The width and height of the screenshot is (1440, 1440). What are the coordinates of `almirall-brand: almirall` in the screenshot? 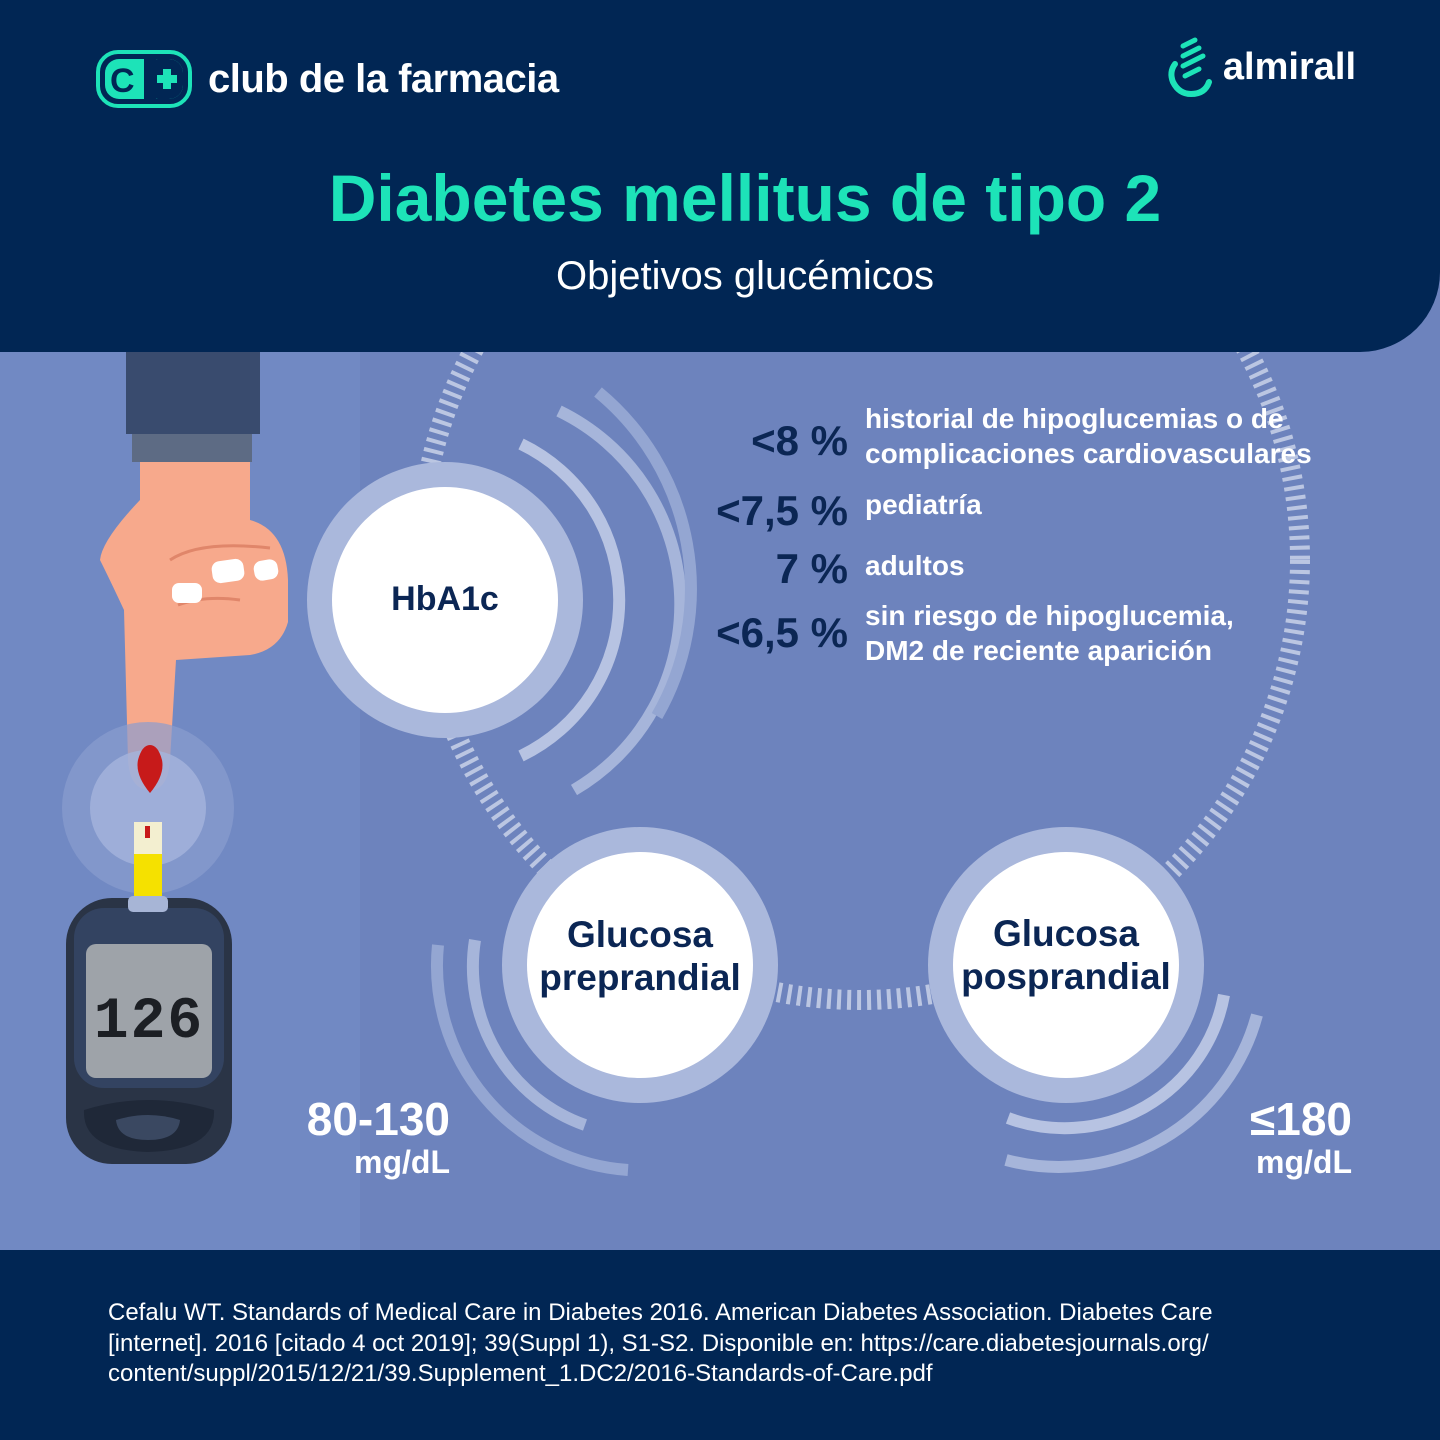 It's located at (1260, 67).